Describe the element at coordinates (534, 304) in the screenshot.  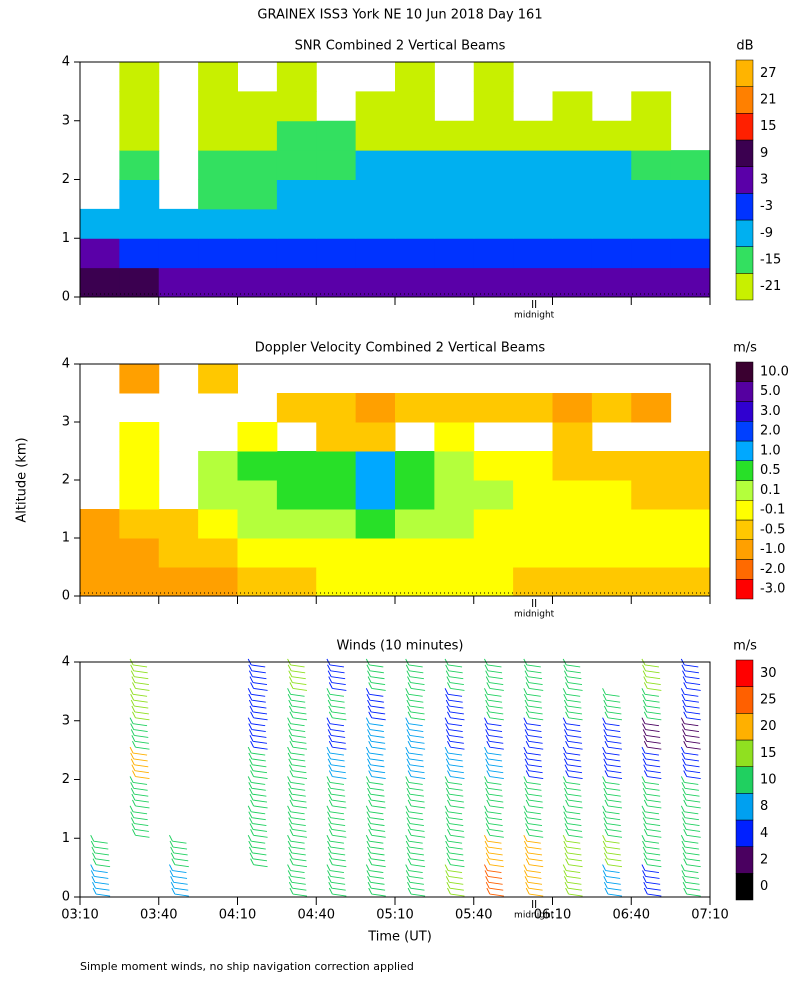
I see `midnight-marker` at that location.